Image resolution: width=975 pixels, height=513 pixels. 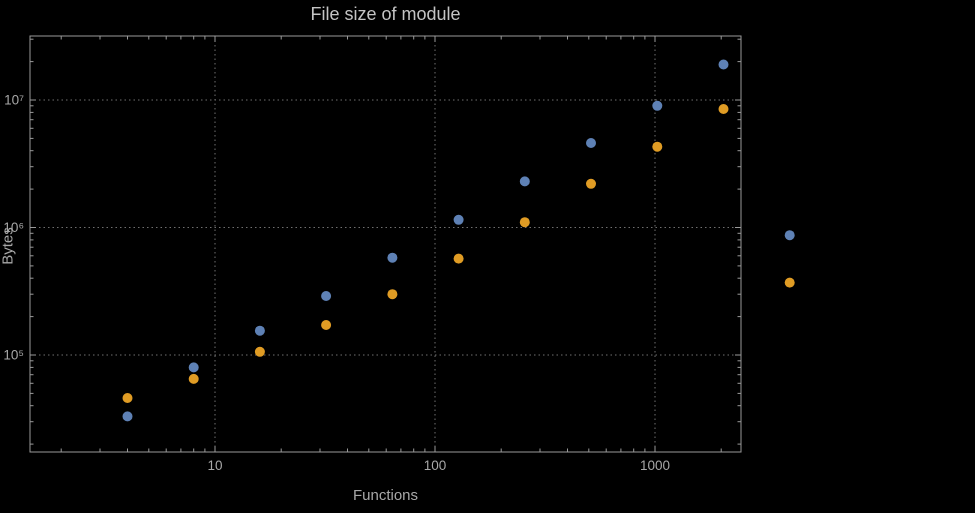 I want to click on chart-title: File size of module, so click(x=385, y=14).